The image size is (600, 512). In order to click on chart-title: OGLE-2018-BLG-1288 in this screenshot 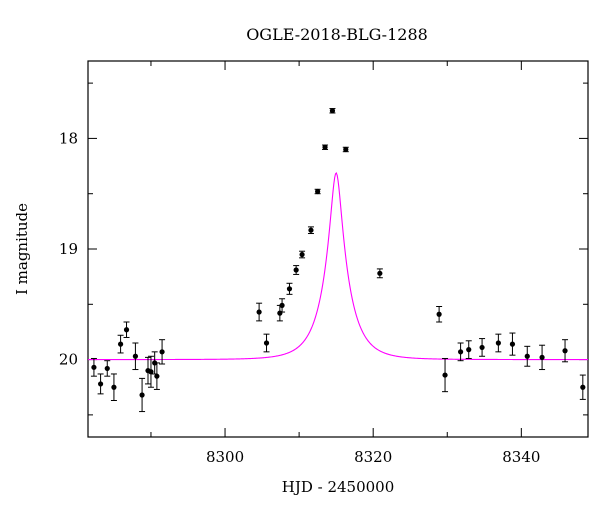, I will do `click(337, 34)`.